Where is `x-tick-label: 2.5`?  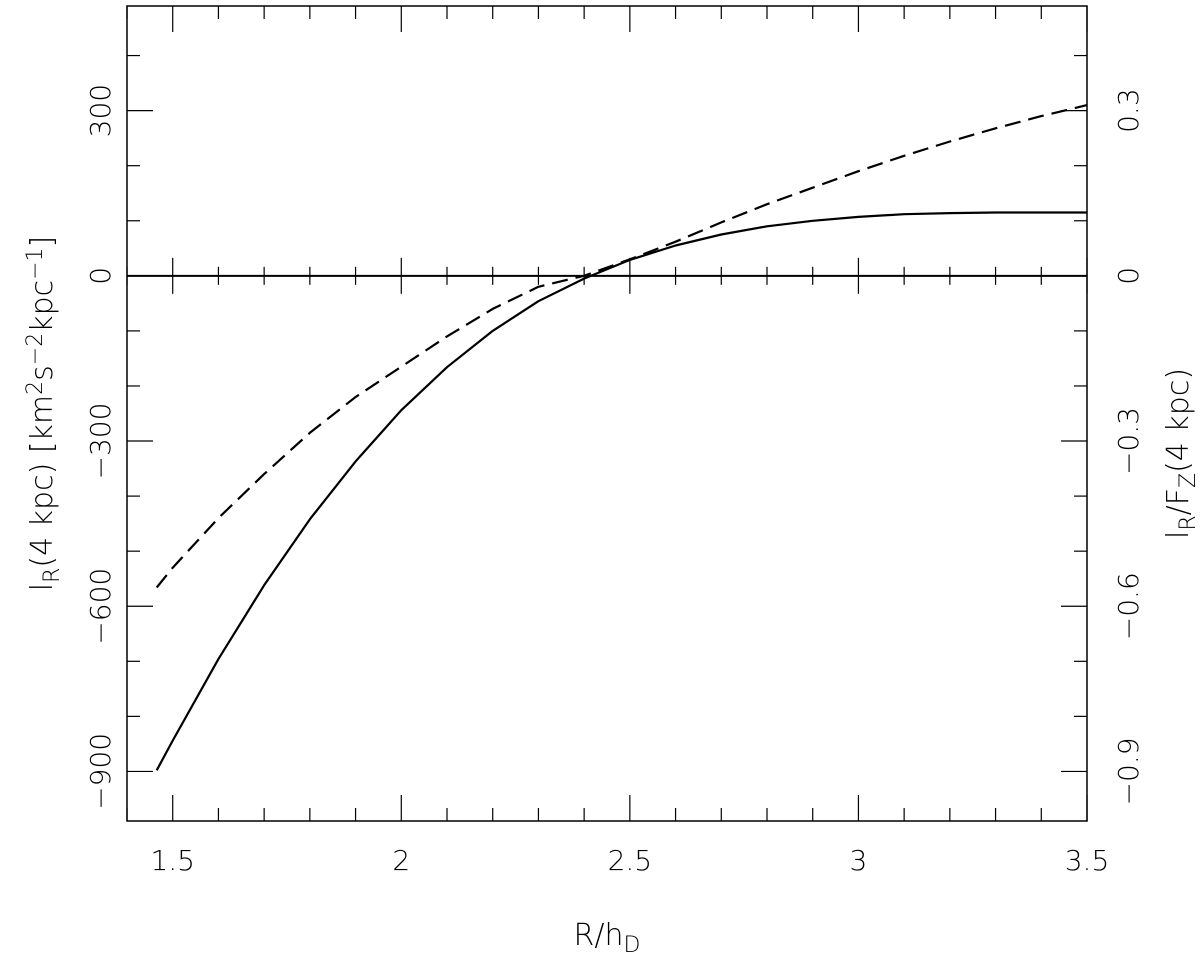
x-tick-label: 2.5 is located at coordinates (630, 860).